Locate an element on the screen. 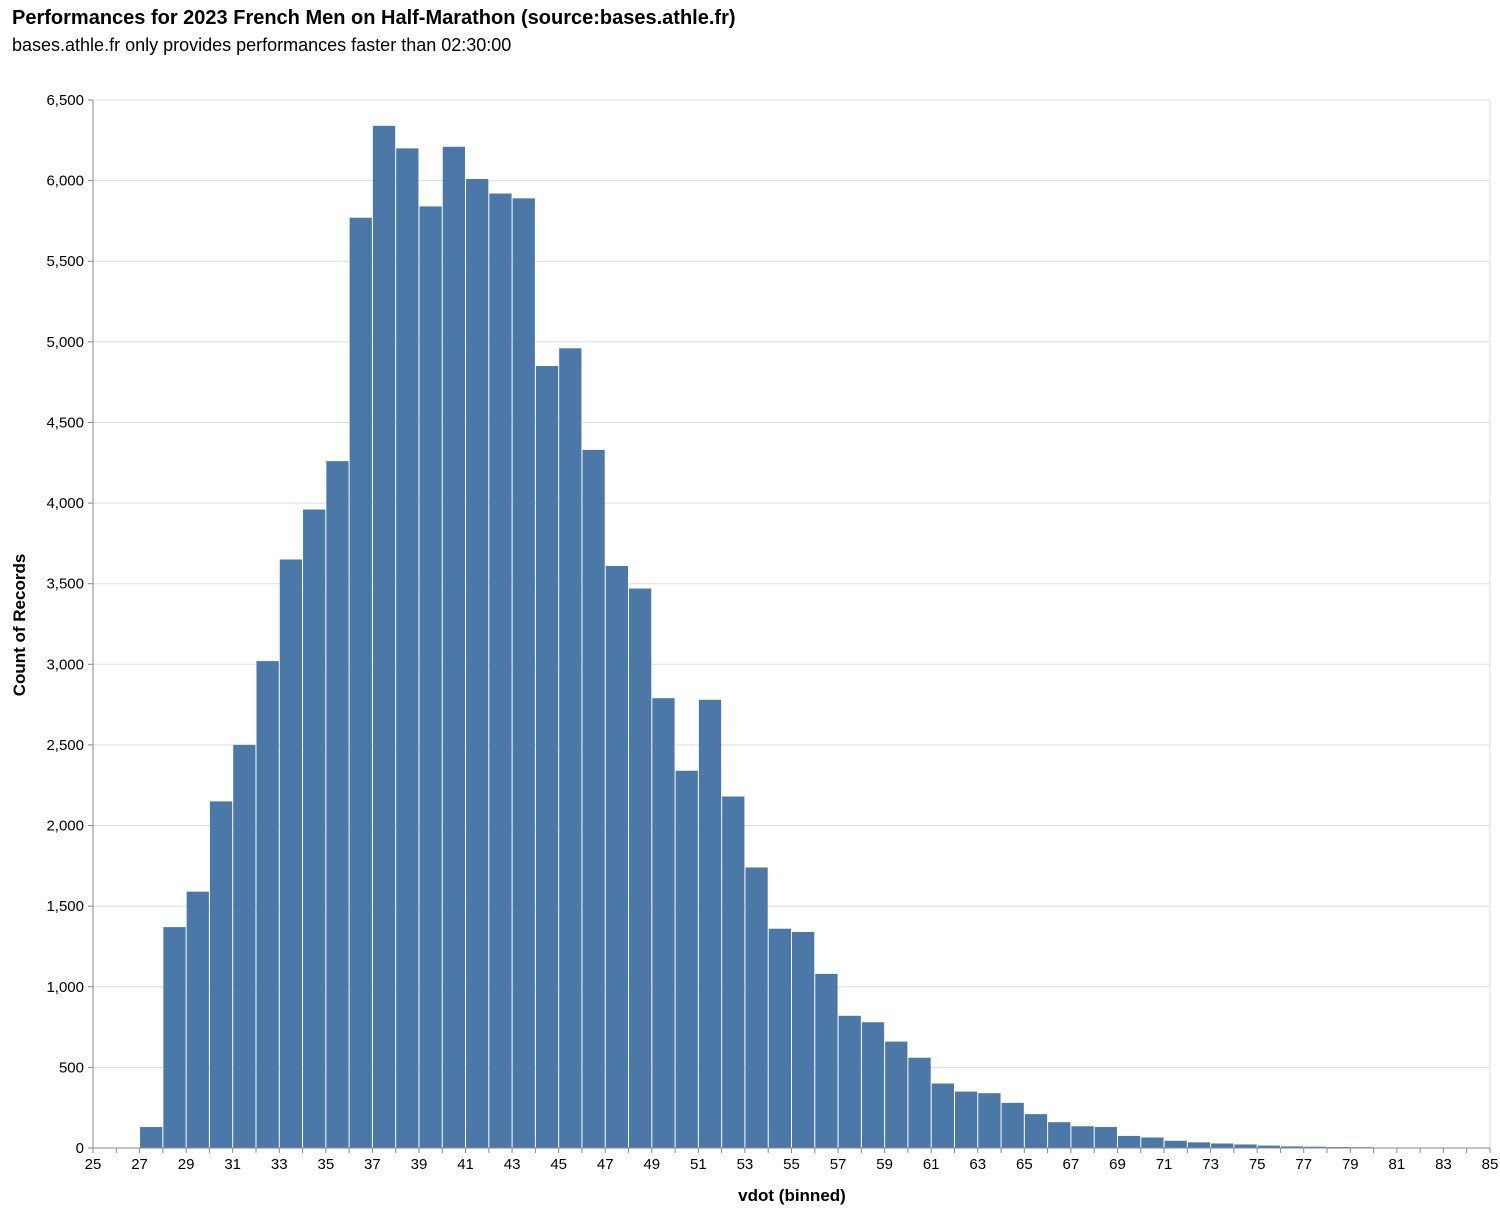  x-tick-label: 79 is located at coordinates (1350, 1164).